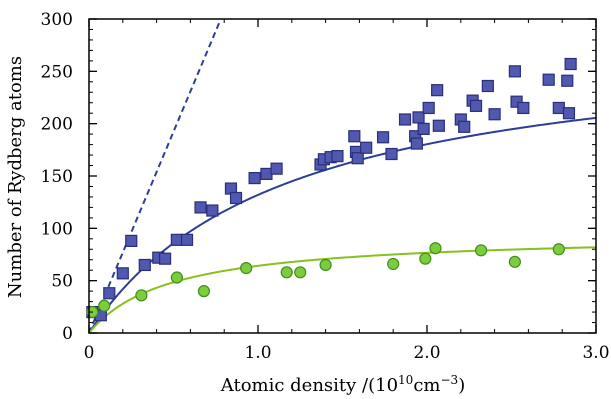 The width and height of the screenshot is (611, 399). What do you see at coordinates (461, 385) in the screenshot?
I see `x-axis-title-close: )` at bounding box center [461, 385].